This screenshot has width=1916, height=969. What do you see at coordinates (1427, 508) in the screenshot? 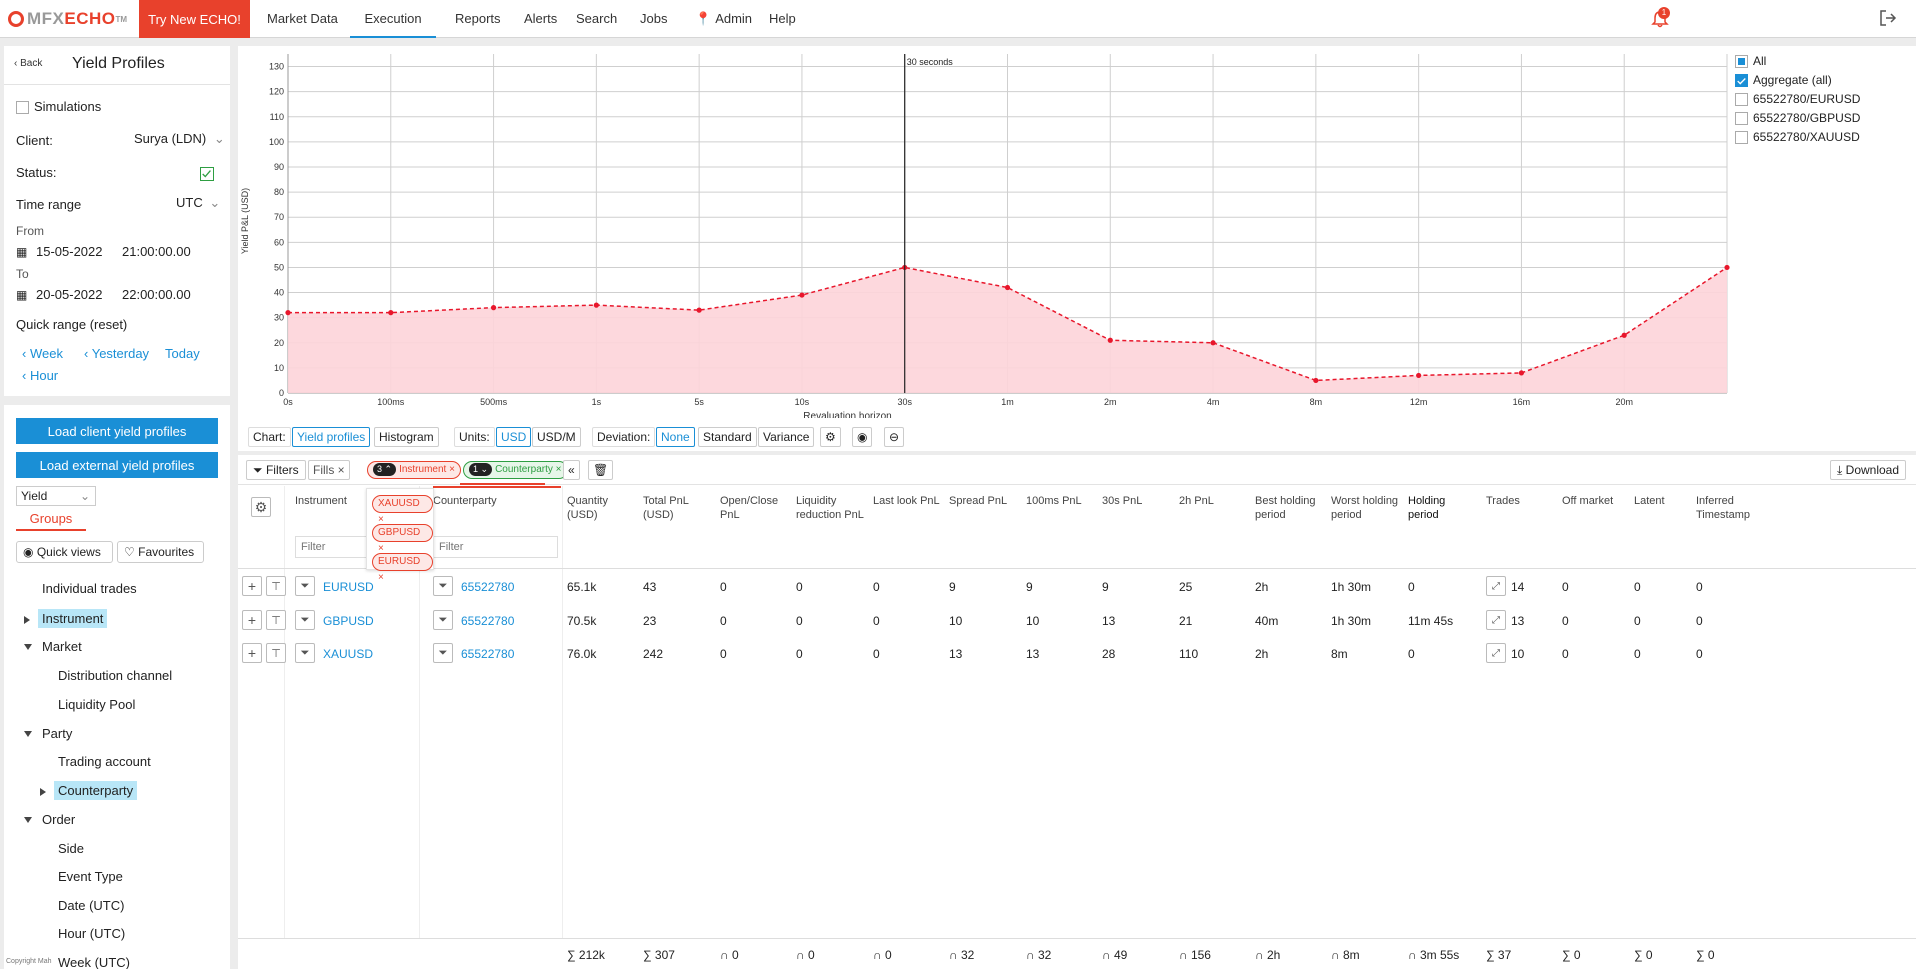
I see `column-header: Holding period` at bounding box center [1427, 508].